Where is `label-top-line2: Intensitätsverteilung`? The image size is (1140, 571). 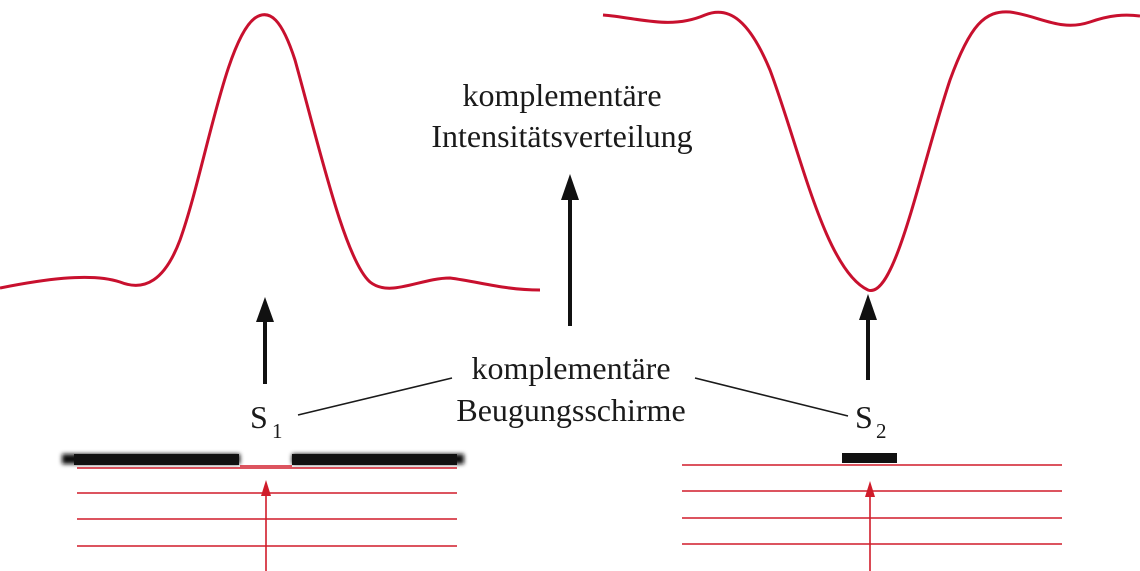 label-top-line2: Intensitätsverteilung is located at coordinates (561, 136).